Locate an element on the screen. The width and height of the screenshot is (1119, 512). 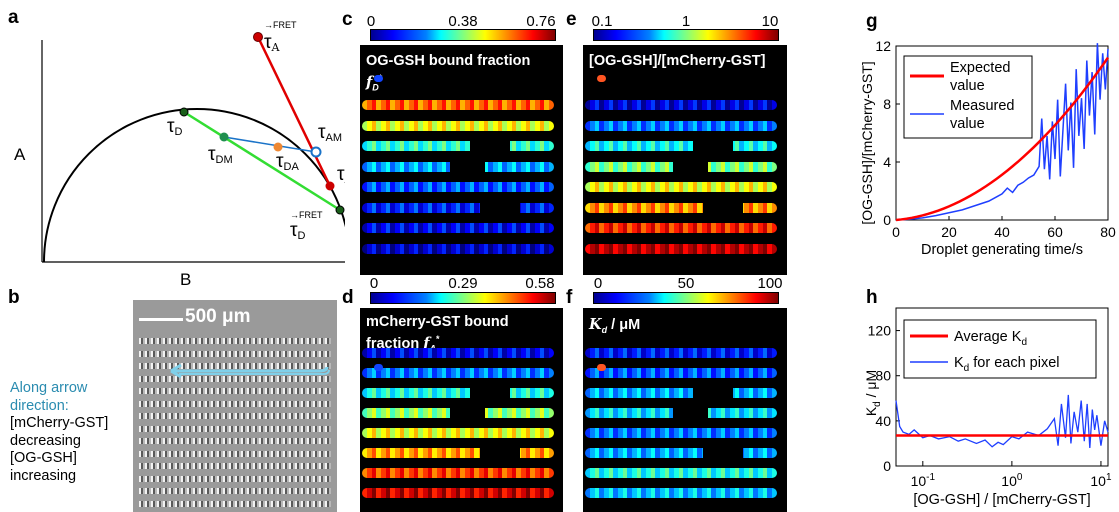
chart-g-legend-expected-1: Expected is located at coordinates (980, 68).